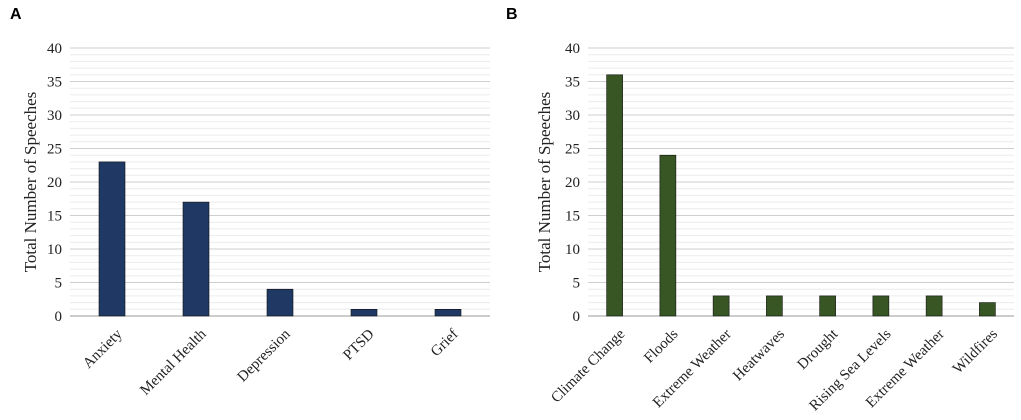  What do you see at coordinates (614, 195) in the screenshot?
I see `bar-climate-change` at bounding box center [614, 195].